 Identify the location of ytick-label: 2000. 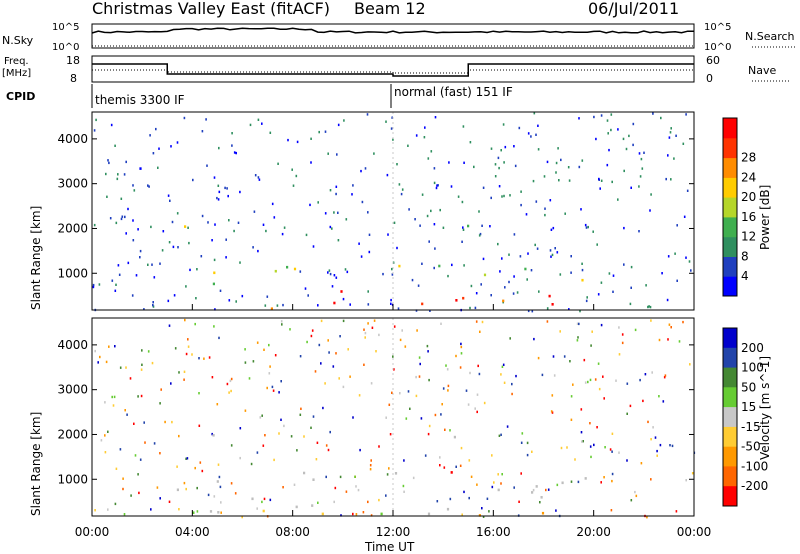
(72, 434).